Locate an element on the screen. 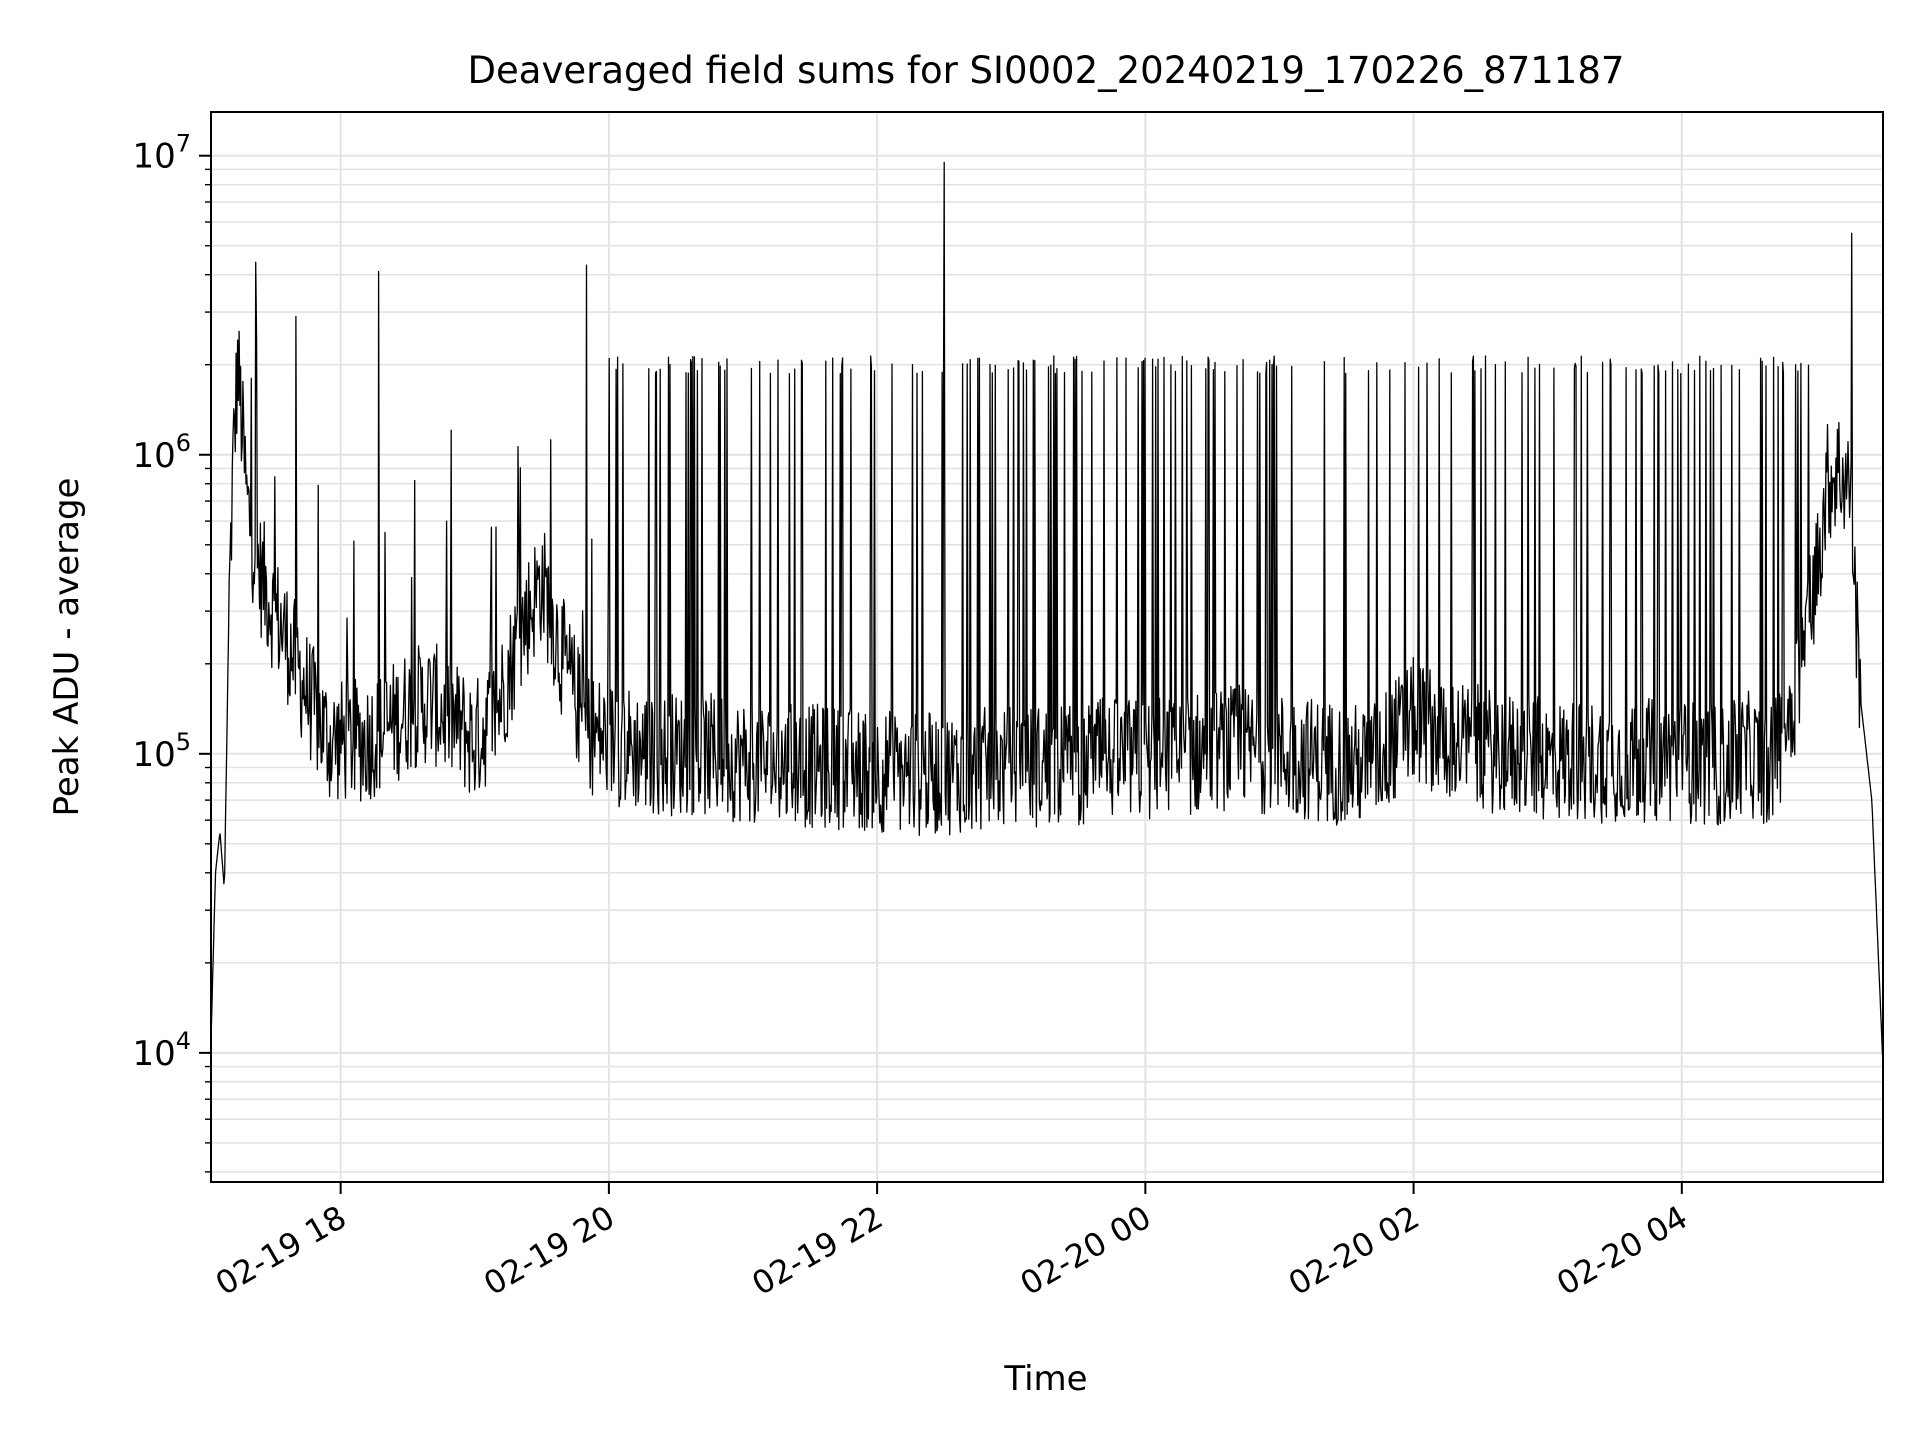  y-axis: 10⁴ 10⁵ 10⁶ 10⁷ is located at coordinates (171, 651).